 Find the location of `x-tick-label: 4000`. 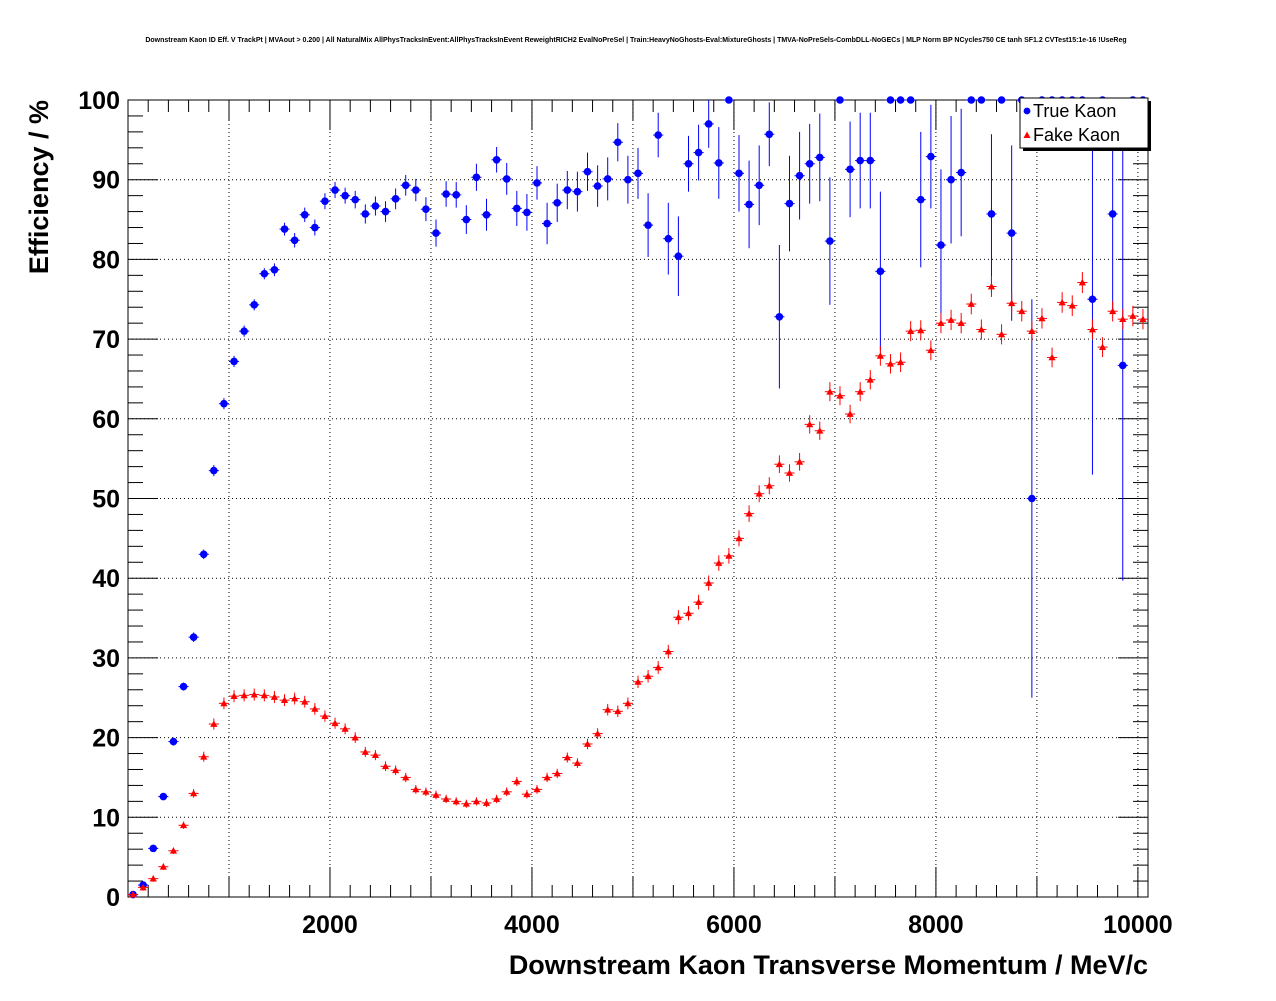

x-tick-label: 4000 is located at coordinates (532, 925).